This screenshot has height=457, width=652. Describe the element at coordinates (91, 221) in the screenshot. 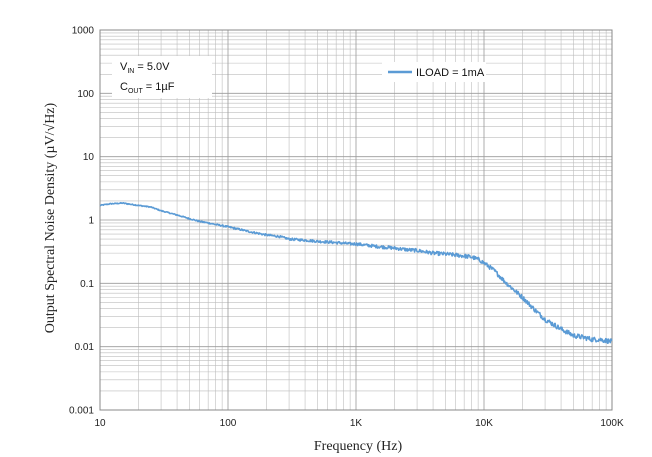

I see `y-tick-label: 1` at that location.